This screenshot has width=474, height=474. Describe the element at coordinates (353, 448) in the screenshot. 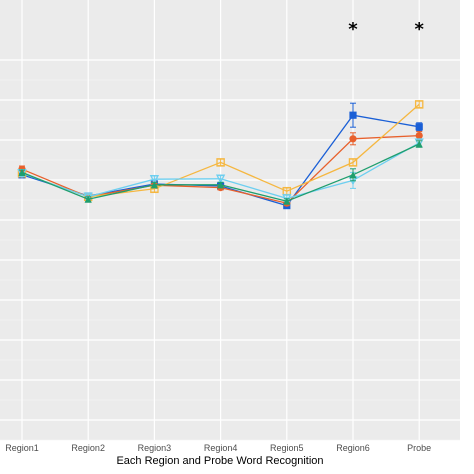

I see `x-tick-label: Region6` at that location.